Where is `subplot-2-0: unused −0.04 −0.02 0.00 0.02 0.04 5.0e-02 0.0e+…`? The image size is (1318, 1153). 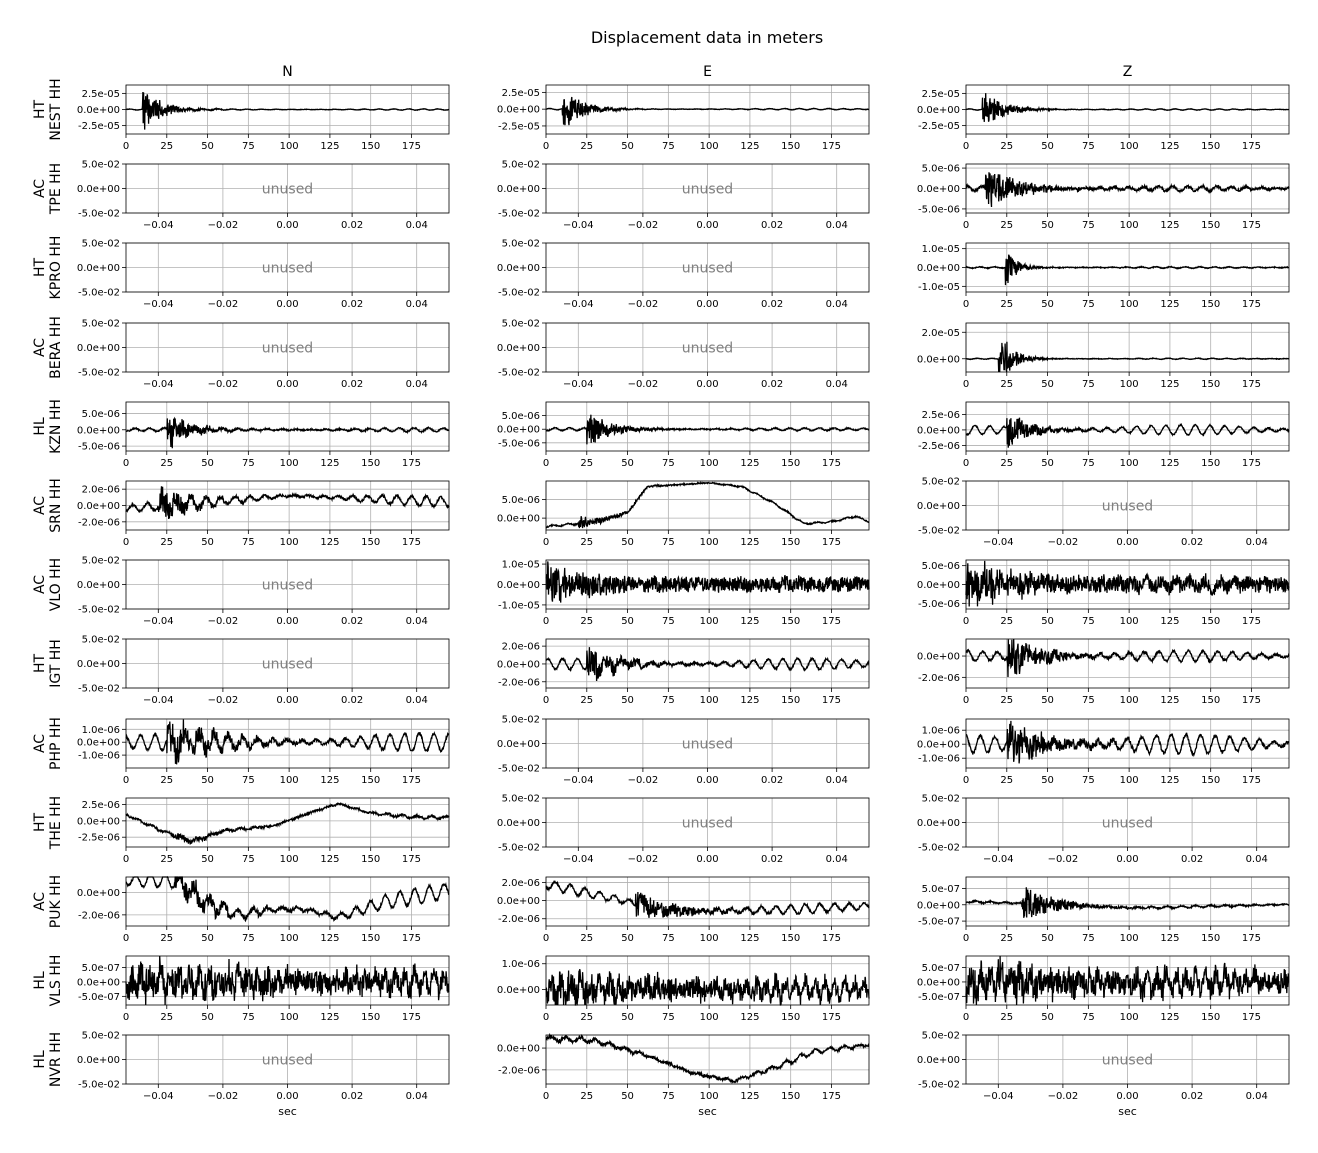 subplot-2-0: unused −0.04 −0.02 0.00 0.02 0.04 5.0e-02 0.0e+… is located at coordinates (263, 274).